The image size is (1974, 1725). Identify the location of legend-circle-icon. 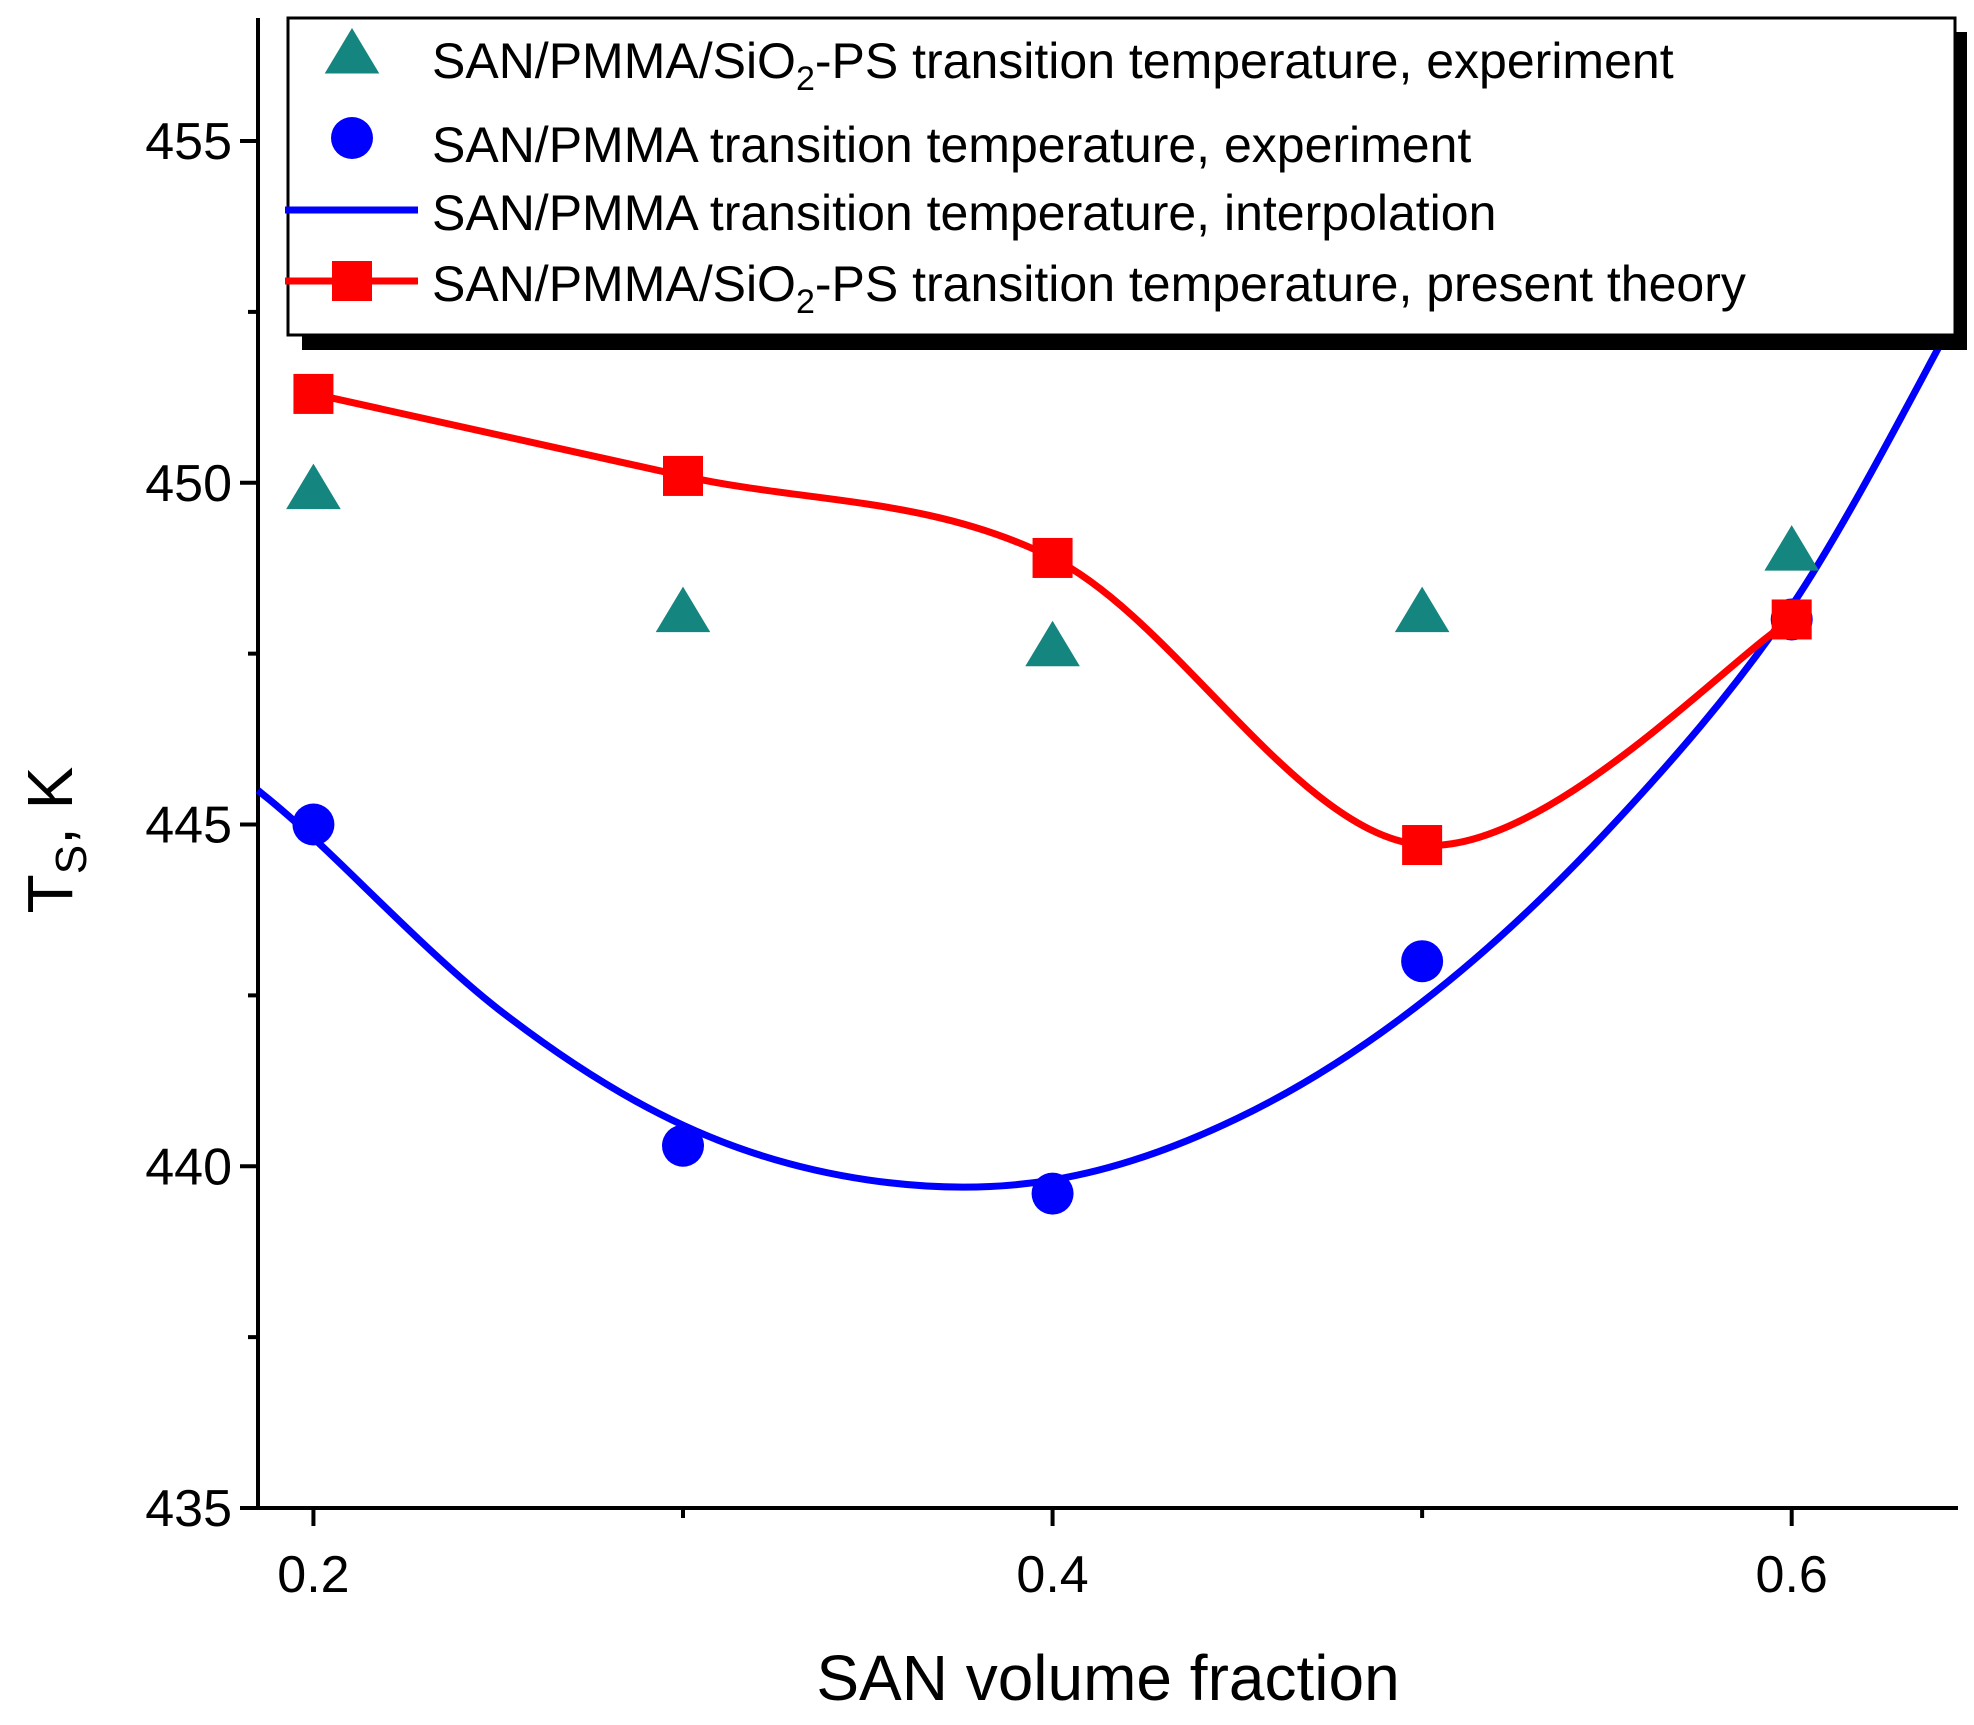
(352, 138).